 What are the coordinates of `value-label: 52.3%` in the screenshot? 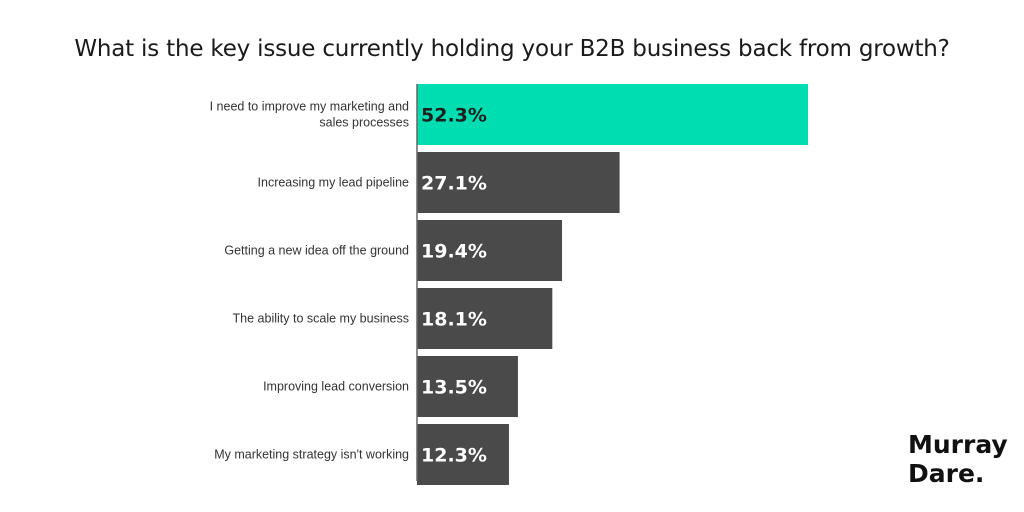 It's located at (454, 116).